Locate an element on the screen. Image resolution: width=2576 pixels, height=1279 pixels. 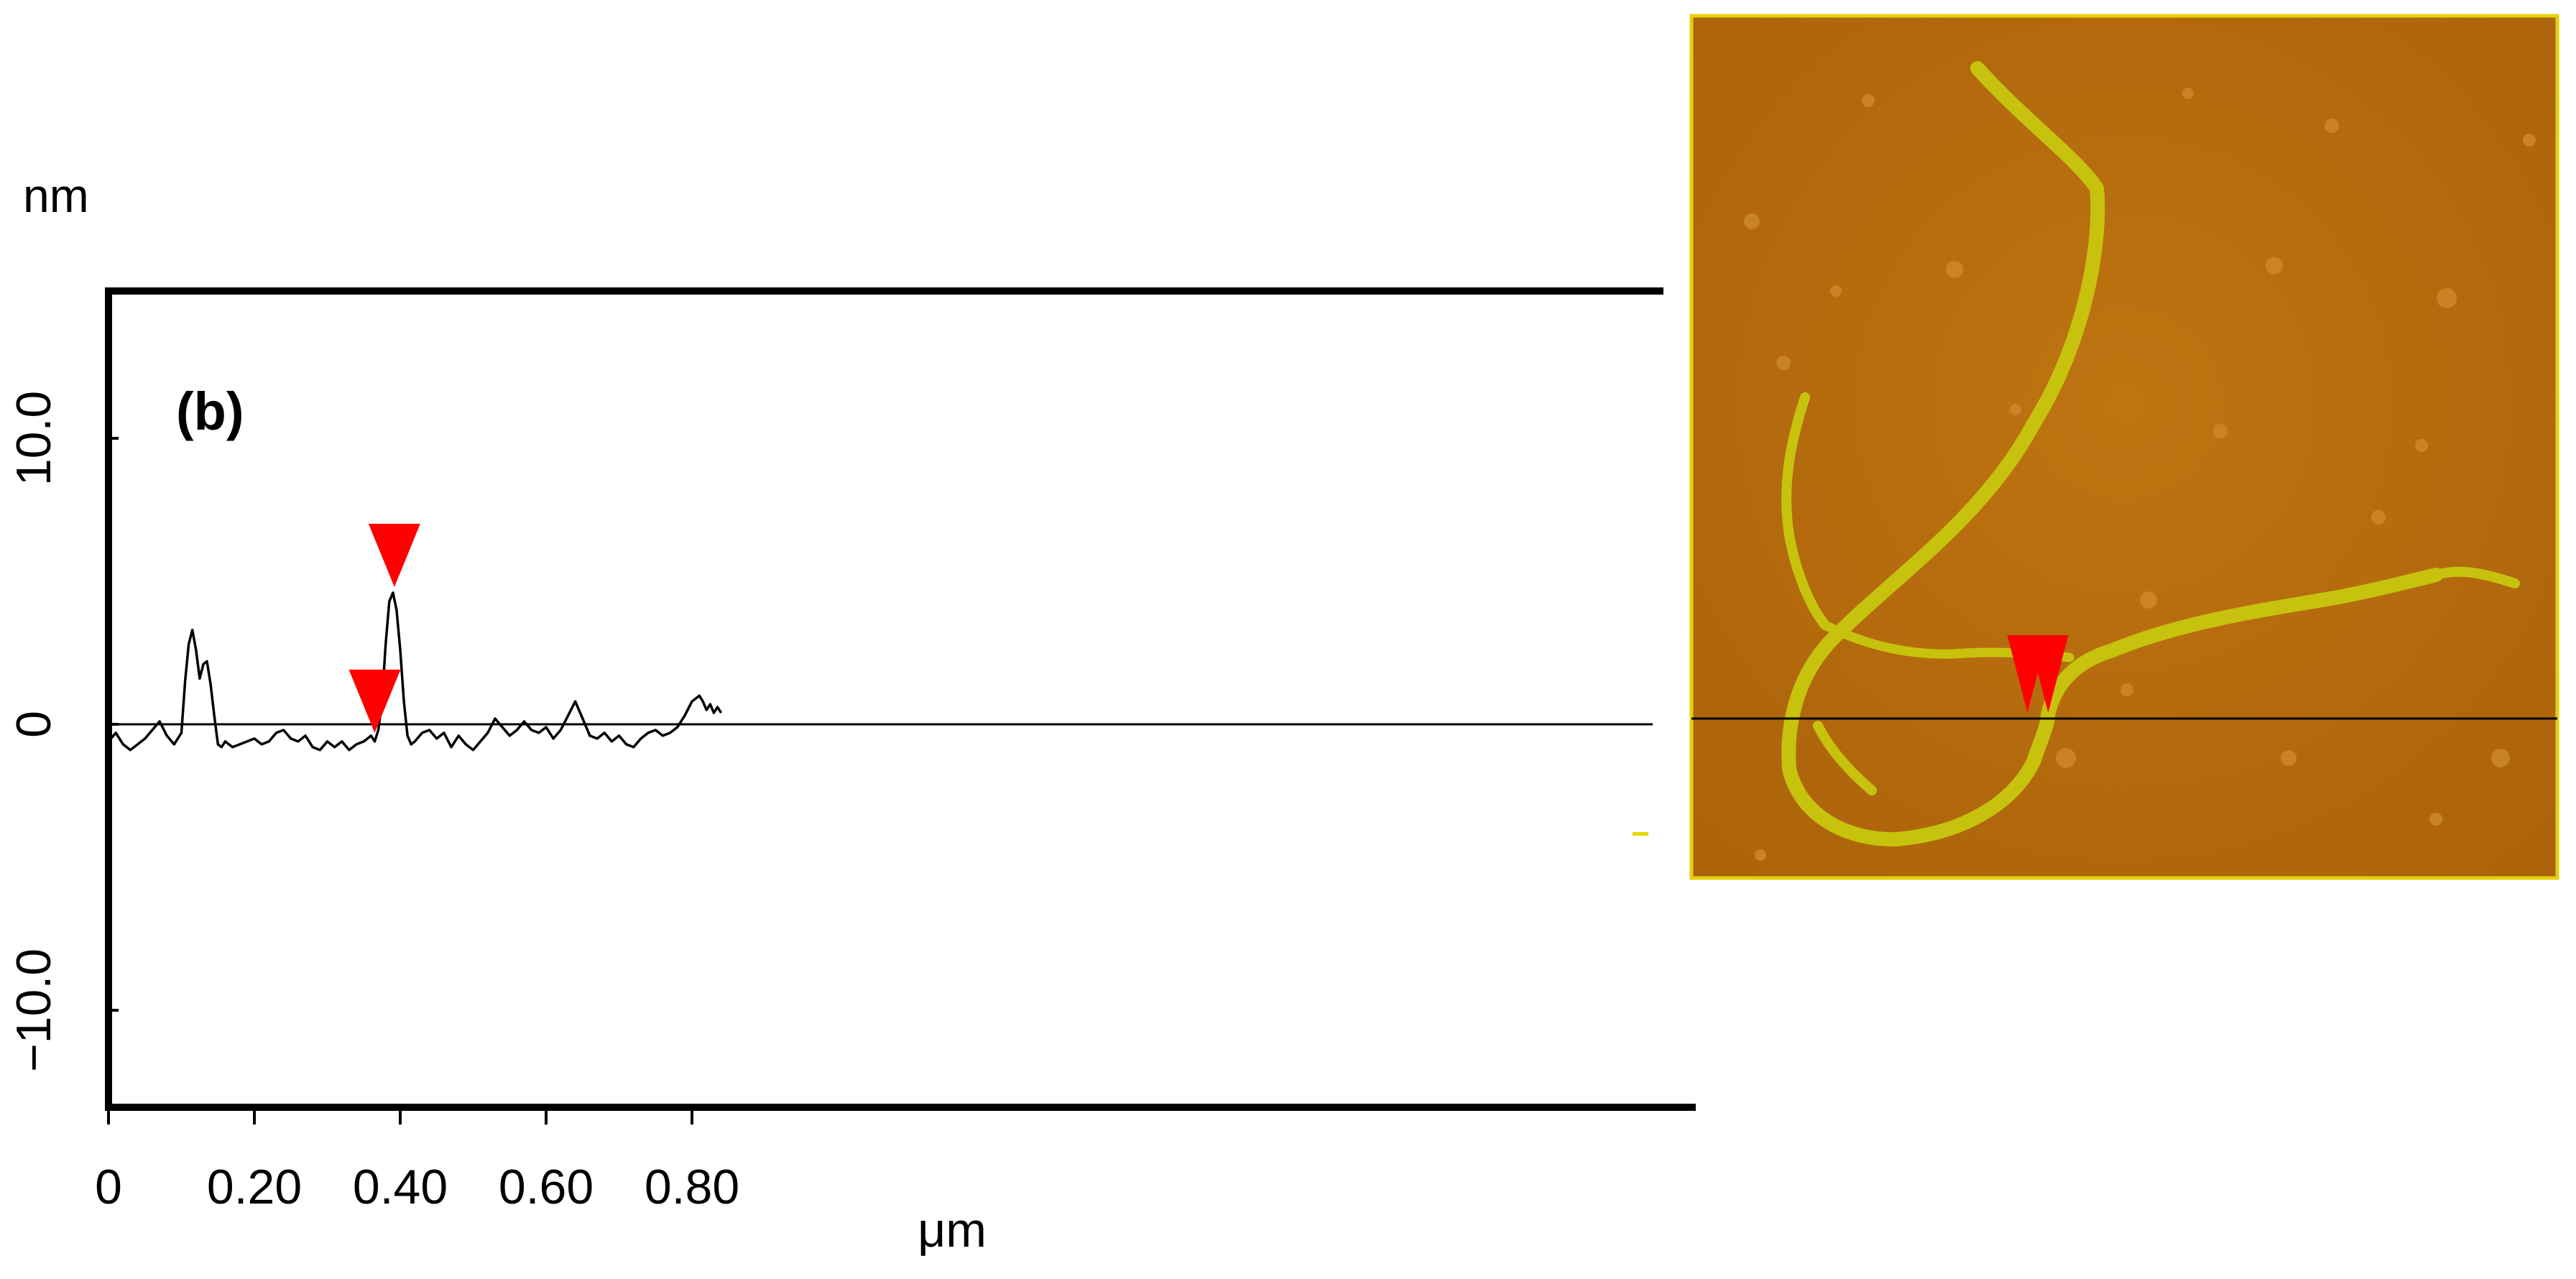
afm-marker-right is located at coordinates (2048, 674).